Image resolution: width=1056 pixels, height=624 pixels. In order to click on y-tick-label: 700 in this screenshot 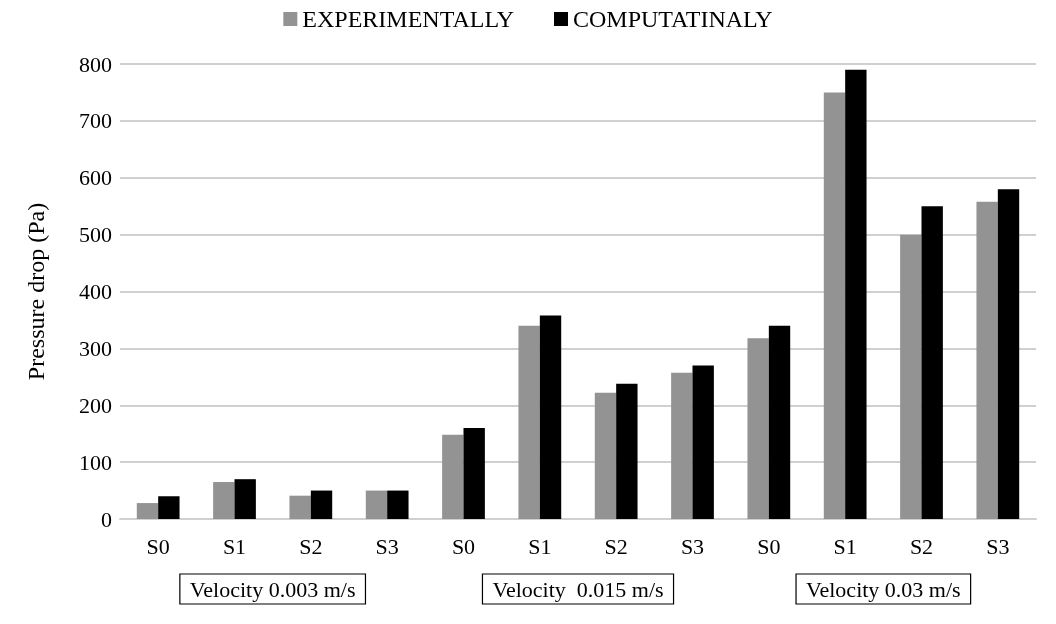, I will do `click(95, 121)`.